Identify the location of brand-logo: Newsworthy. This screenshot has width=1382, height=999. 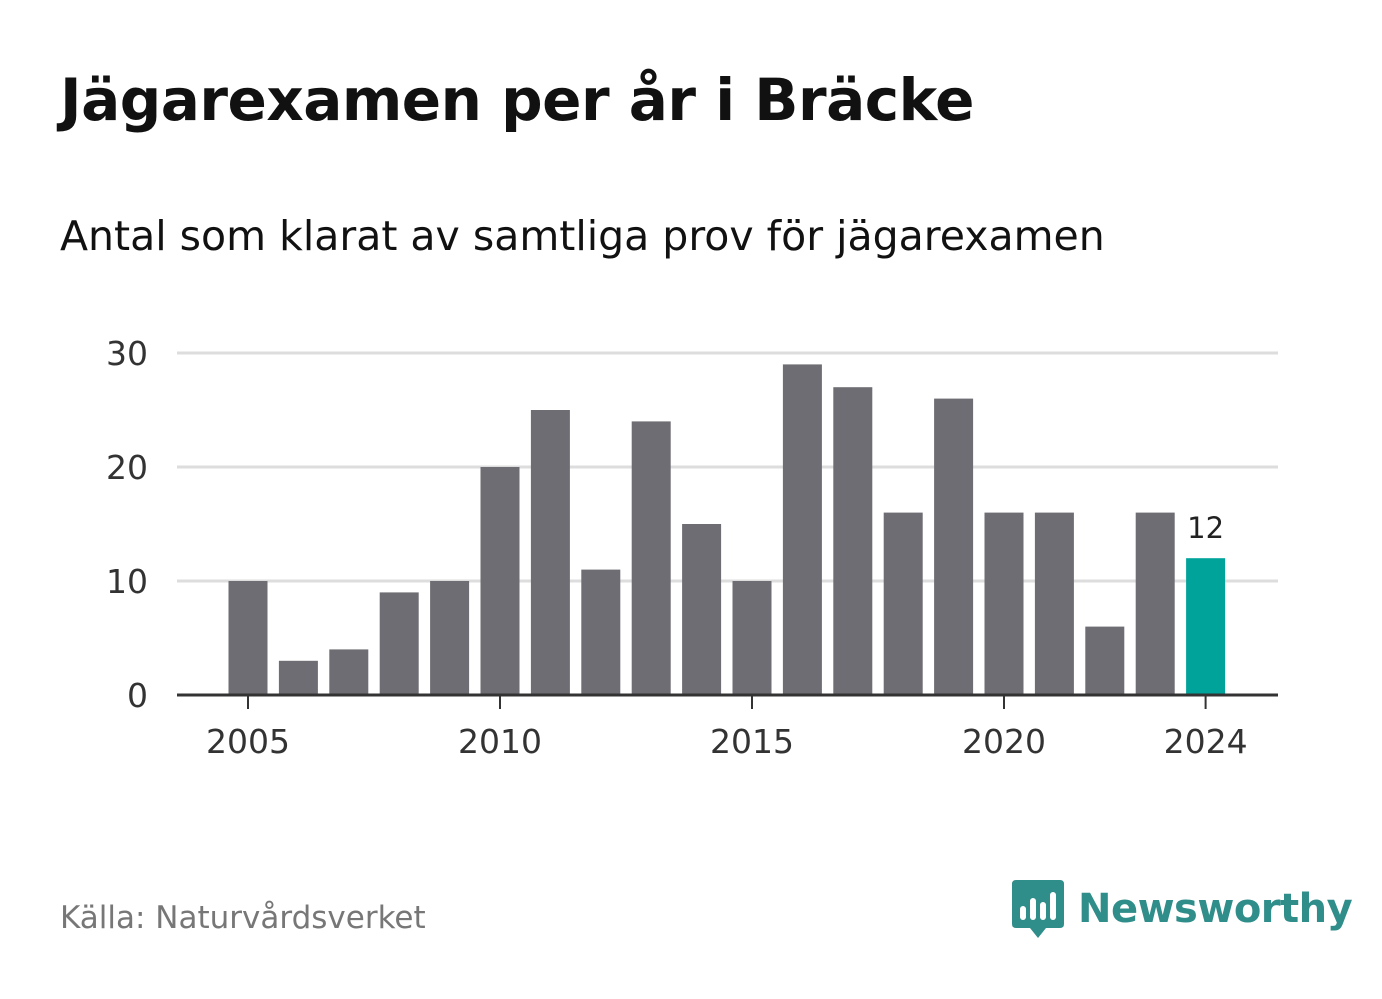
(1181, 909).